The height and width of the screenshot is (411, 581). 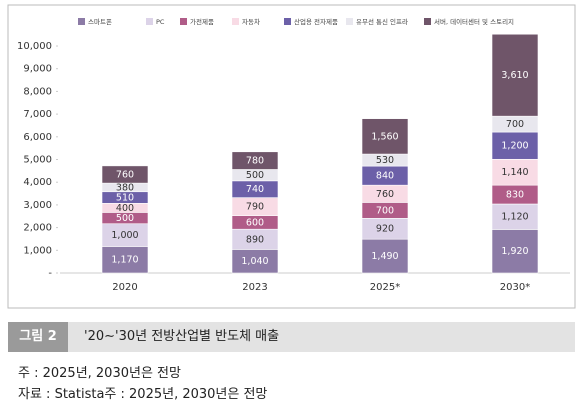 What do you see at coordinates (99, 373) in the screenshot?
I see `note: 주 : 2025년, 2030년은 전망` at bounding box center [99, 373].